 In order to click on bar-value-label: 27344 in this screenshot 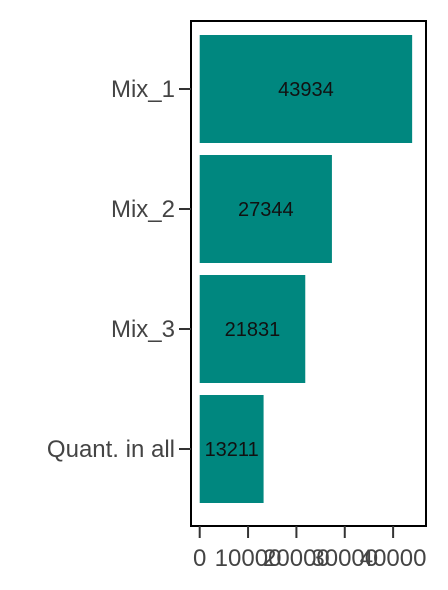, I will do `click(266, 210)`.